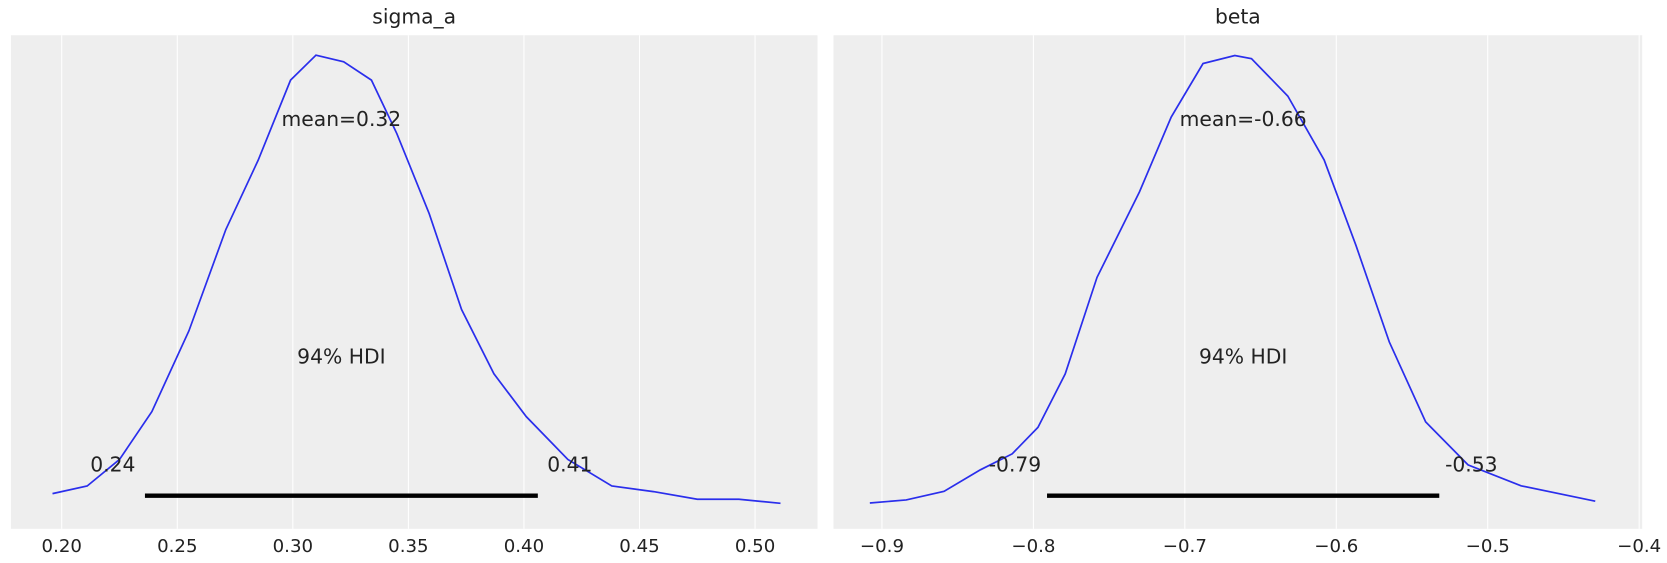 This screenshot has height=563, width=1667. I want to click on mean-label: mean=0.32, so click(342, 119).